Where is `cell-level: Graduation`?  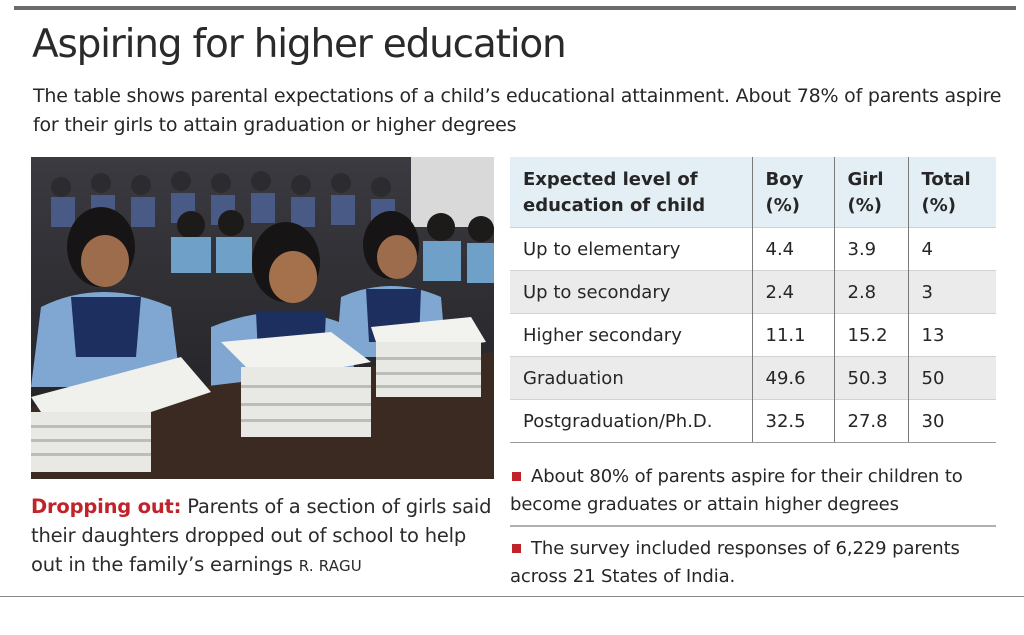 cell-level: Graduation is located at coordinates (631, 378).